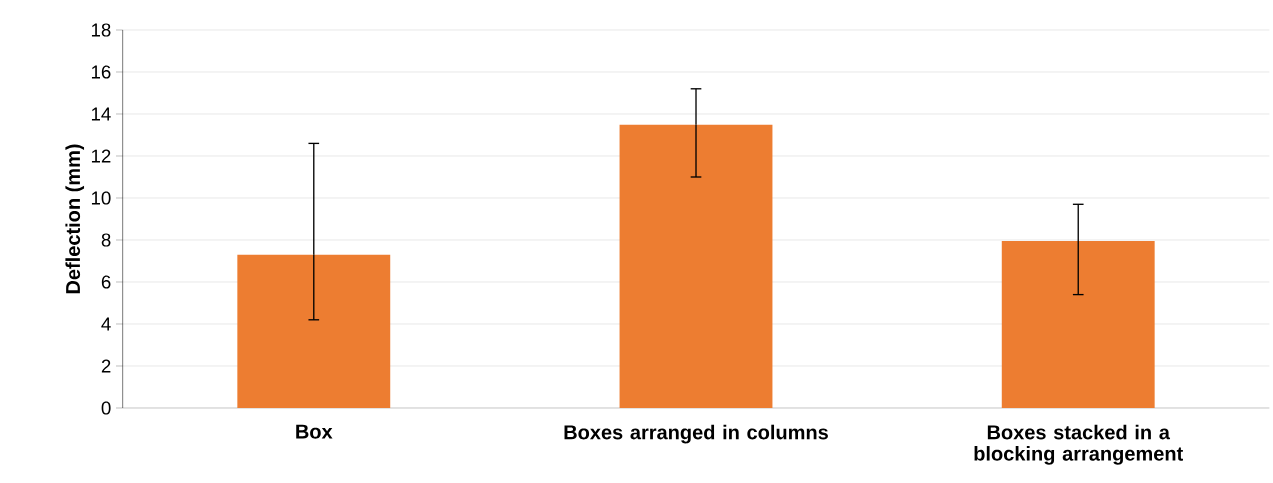  I want to click on y-axis-title: Deflection (mm), so click(75, 219).